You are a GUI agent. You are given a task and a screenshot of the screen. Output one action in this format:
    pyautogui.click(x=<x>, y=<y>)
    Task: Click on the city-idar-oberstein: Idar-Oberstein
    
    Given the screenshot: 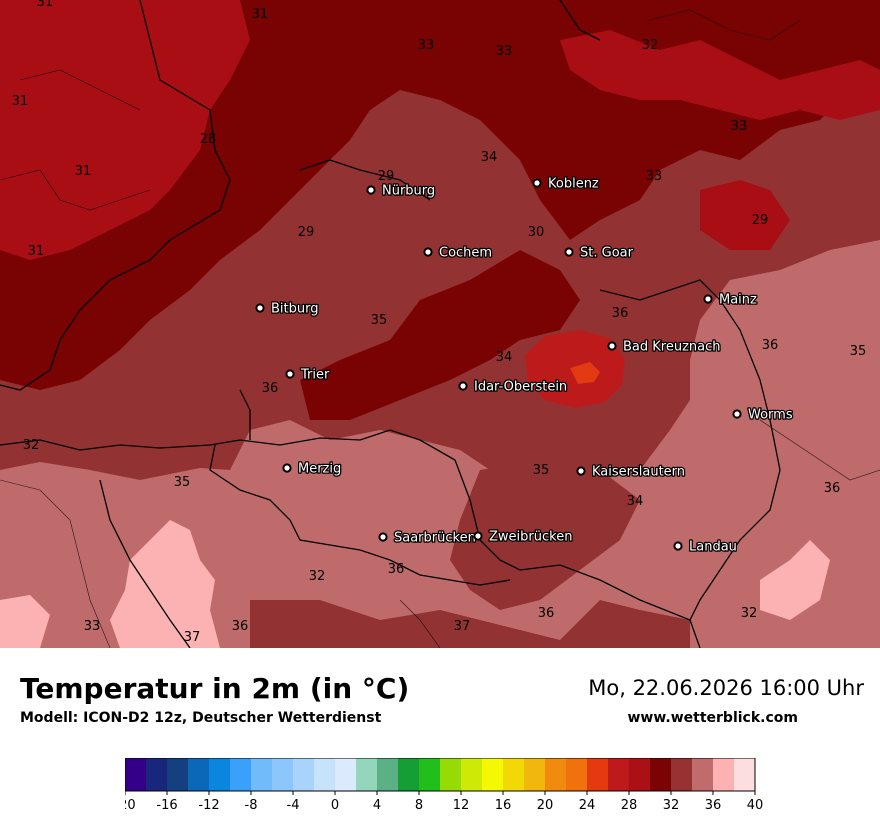 What is the action you would take?
    pyautogui.click(x=513, y=387)
    